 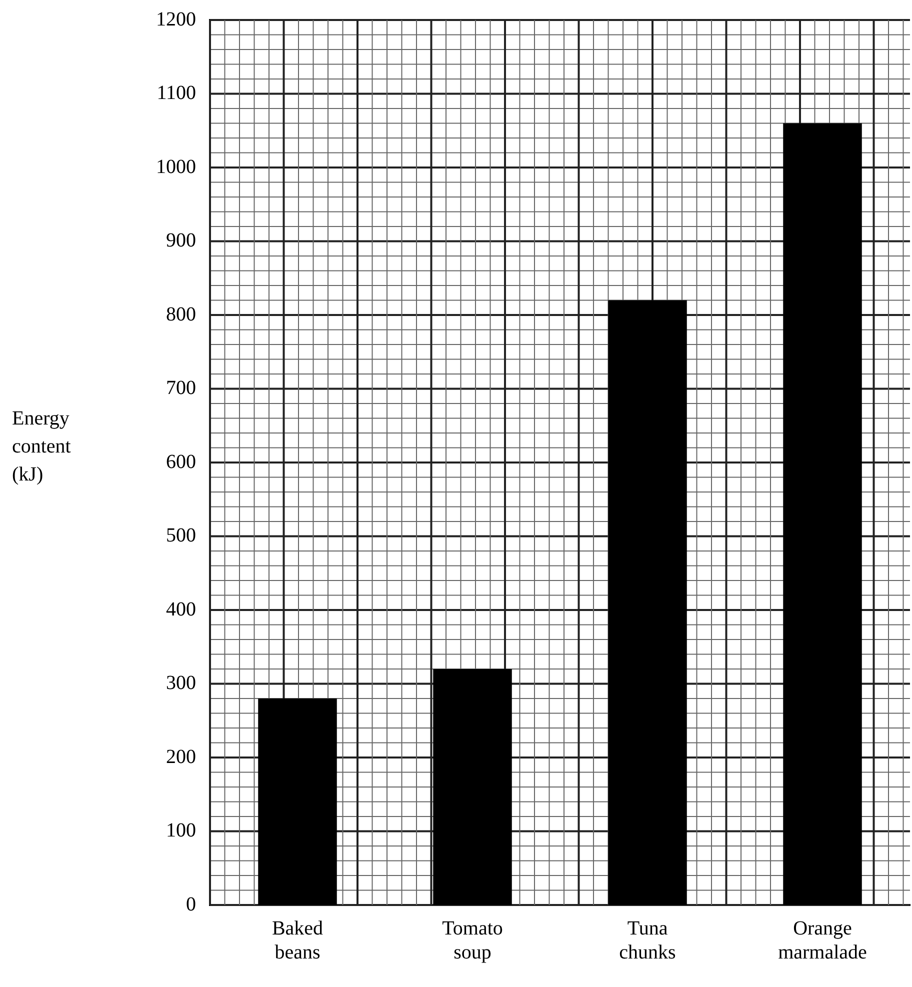 I want to click on y-tick-label: 900, so click(x=181, y=241).